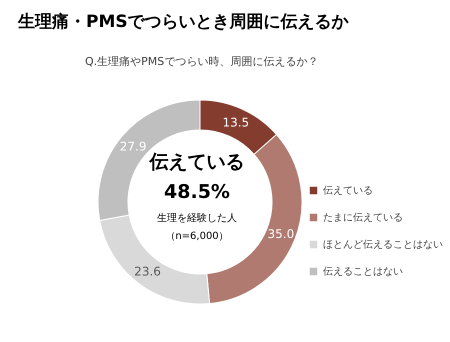 Image resolution: width=450 pixels, height=342 pixels. I want to click on text: 48.5%, so click(197, 192).